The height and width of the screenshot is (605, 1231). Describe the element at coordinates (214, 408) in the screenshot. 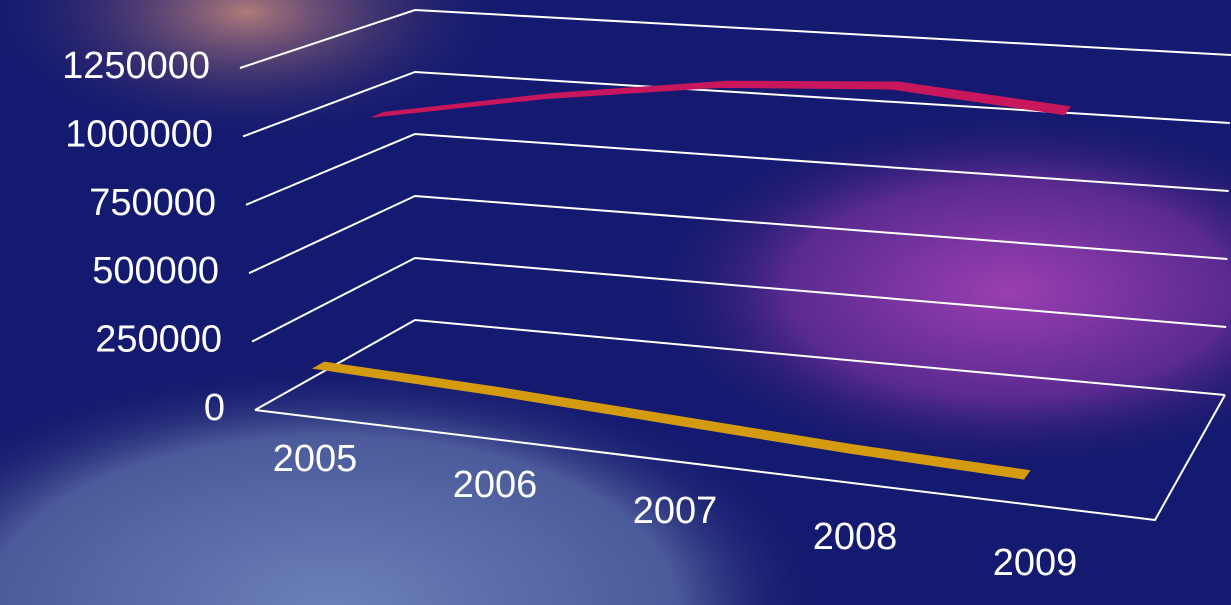

I see `y-tick-label: 0` at that location.